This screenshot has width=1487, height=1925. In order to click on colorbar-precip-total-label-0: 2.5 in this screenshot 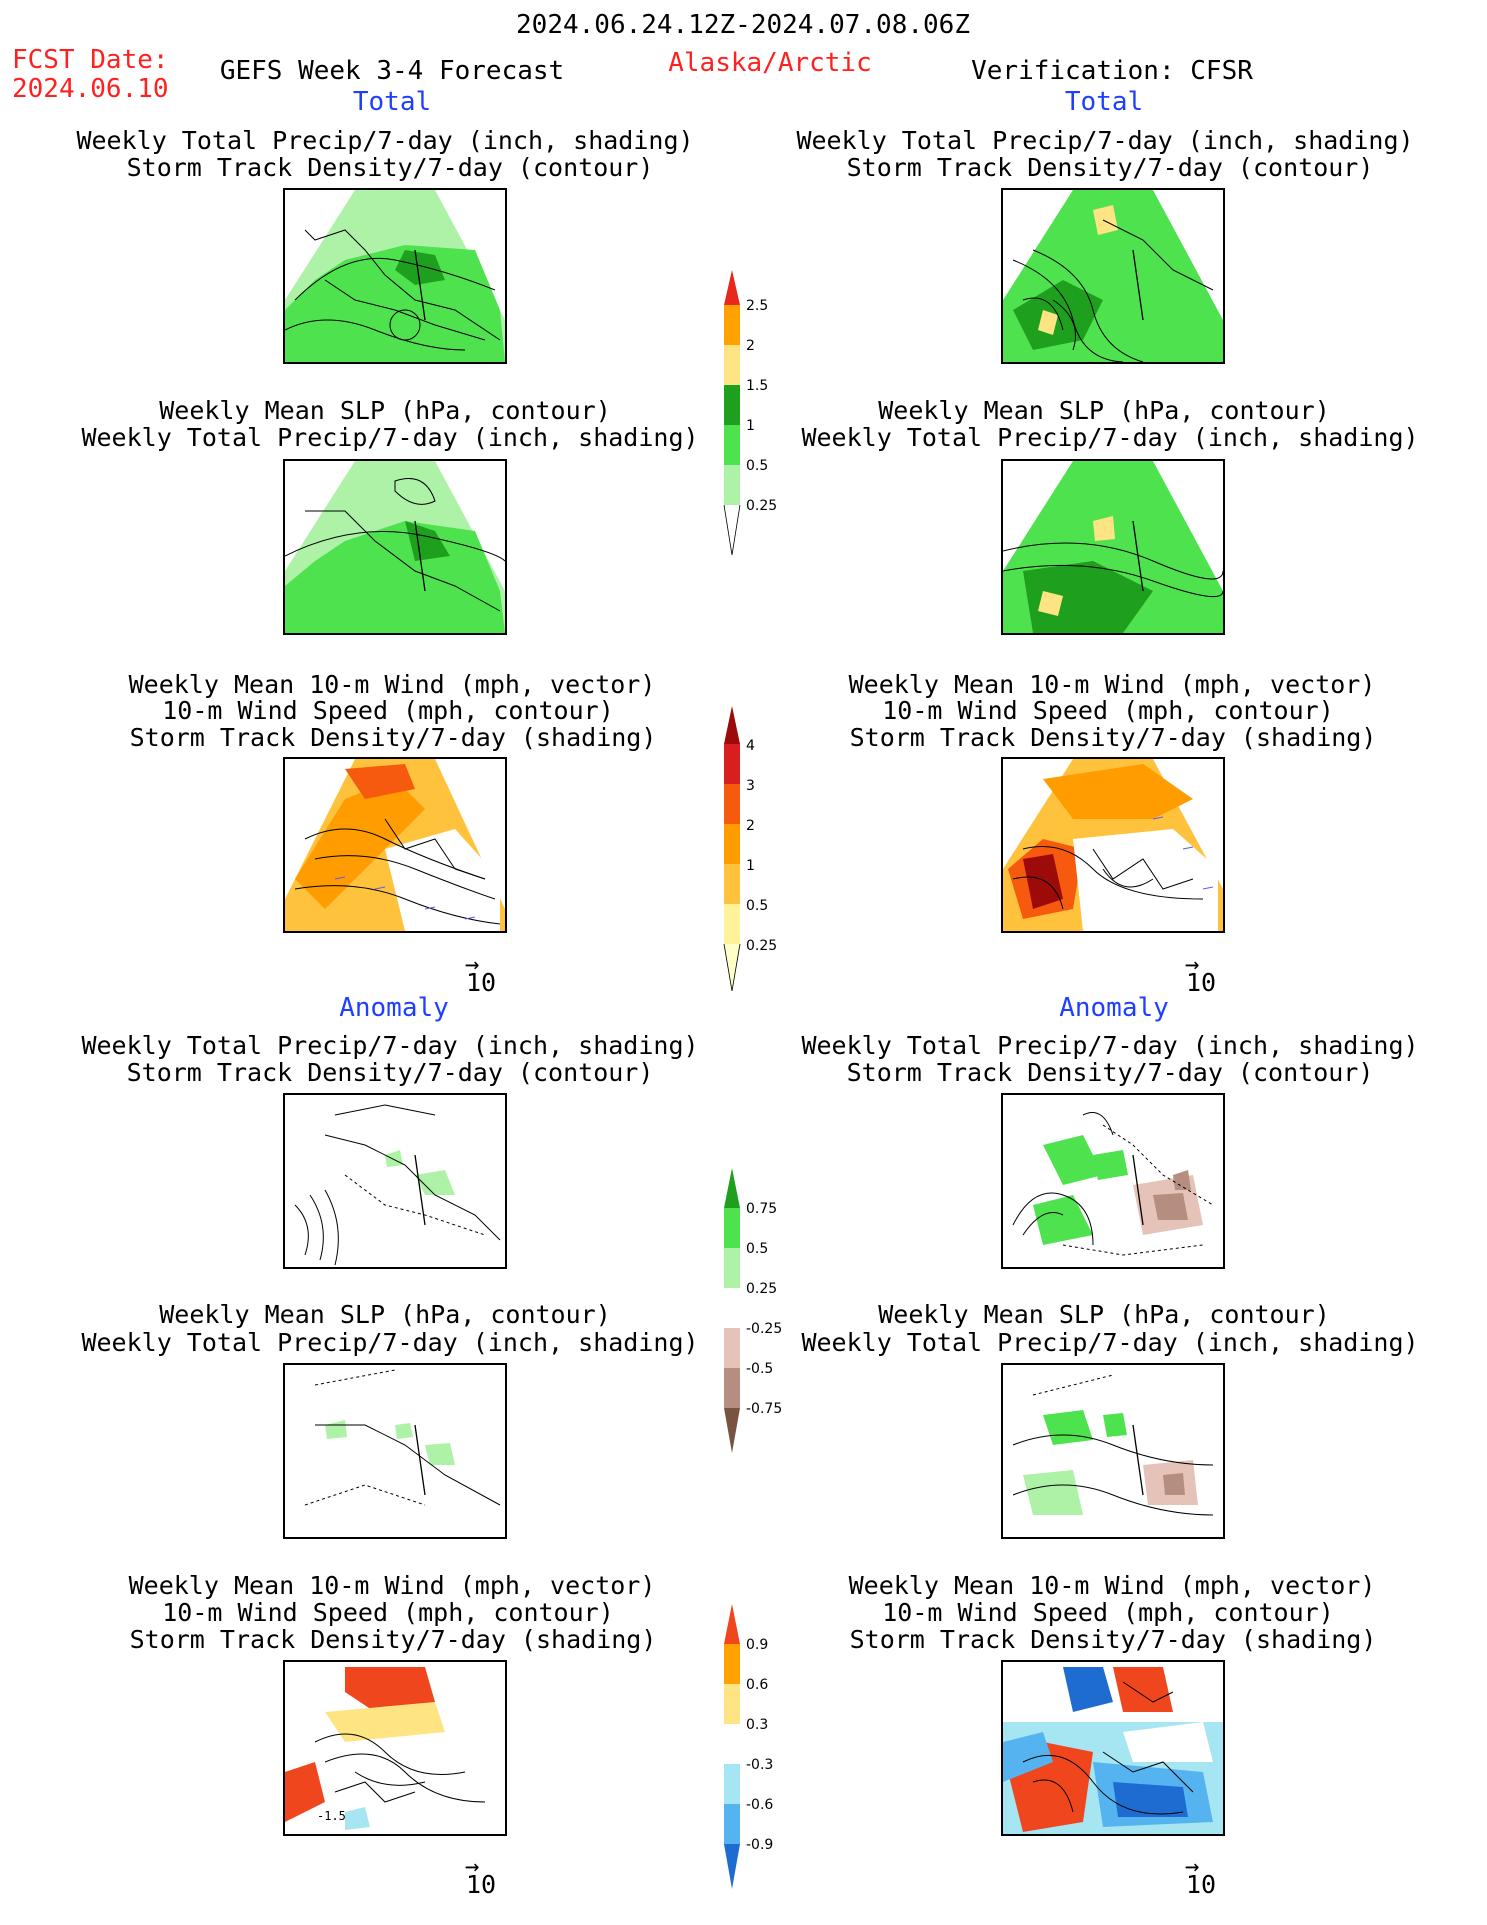, I will do `click(757, 306)`.